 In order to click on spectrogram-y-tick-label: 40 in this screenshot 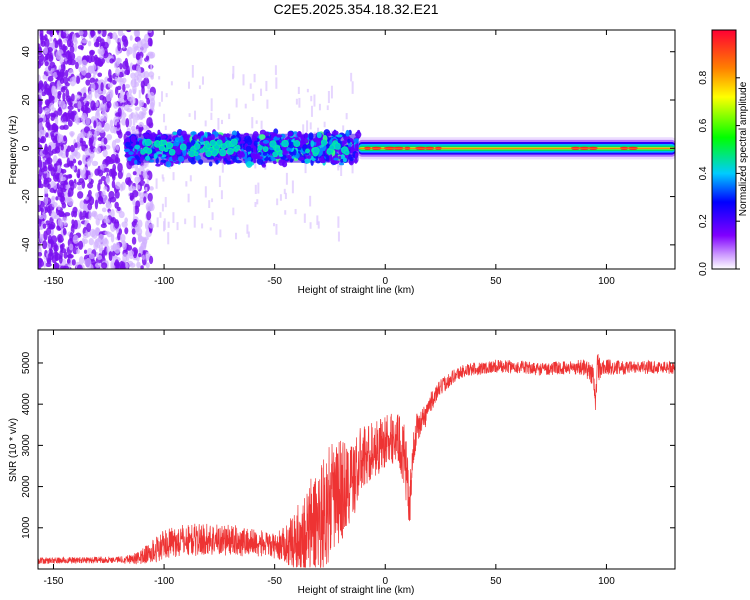, I will do `click(26, 52)`.